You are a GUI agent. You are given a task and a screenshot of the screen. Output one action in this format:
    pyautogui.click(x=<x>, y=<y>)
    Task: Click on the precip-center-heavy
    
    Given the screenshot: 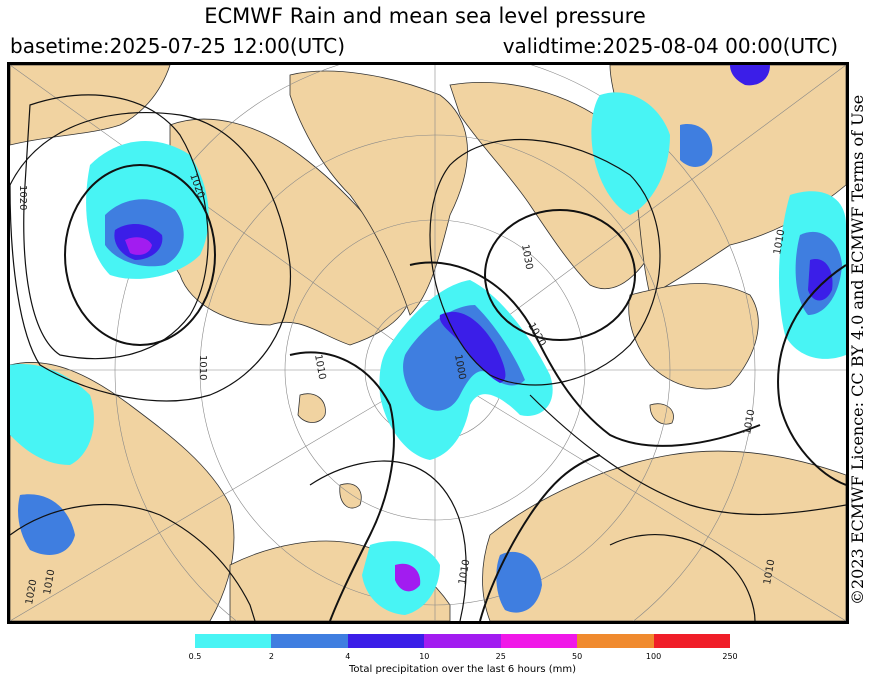 What is the action you would take?
    pyautogui.click(x=472, y=347)
    